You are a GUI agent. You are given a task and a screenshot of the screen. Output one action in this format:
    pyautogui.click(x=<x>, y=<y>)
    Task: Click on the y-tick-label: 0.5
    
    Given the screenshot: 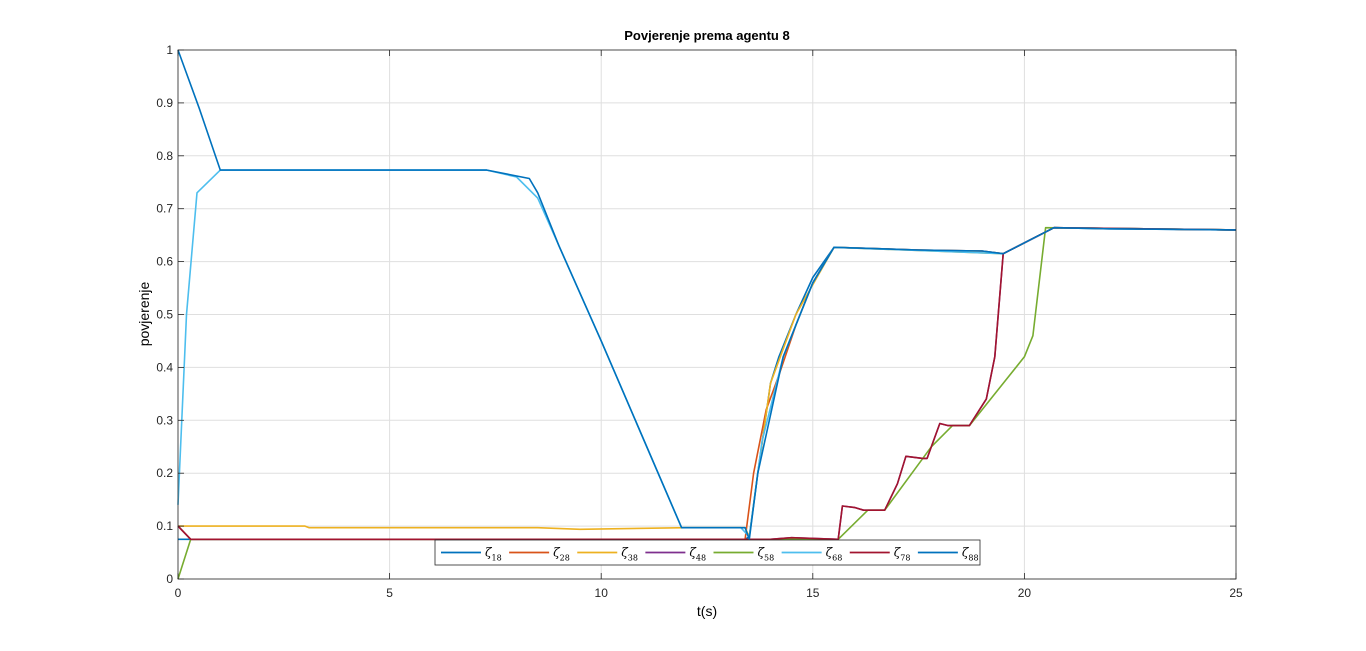 What is the action you would take?
    pyautogui.click(x=164, y=315)
    